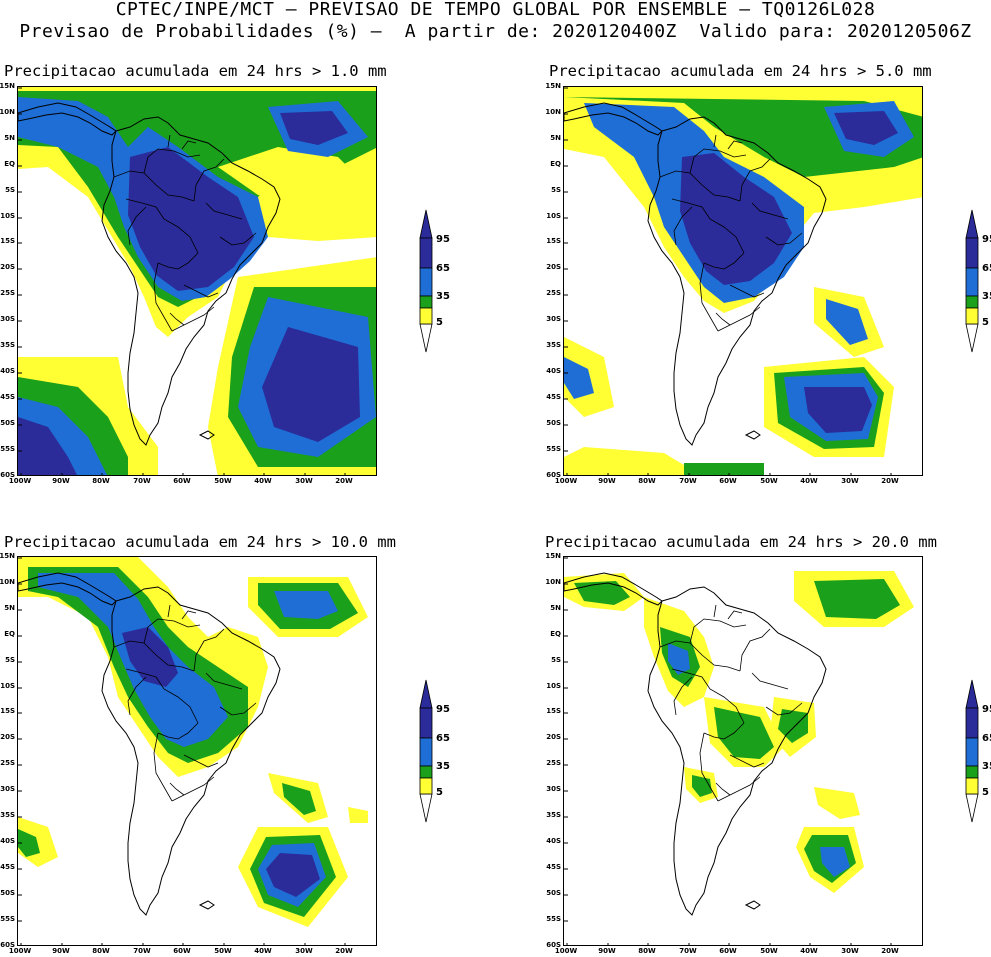 Image resolution: width=991 pixels, height=957 pixels. Describe the element at coordinates (986, 296) in the screenshot. I see `legend-value-35: 35` at that location.